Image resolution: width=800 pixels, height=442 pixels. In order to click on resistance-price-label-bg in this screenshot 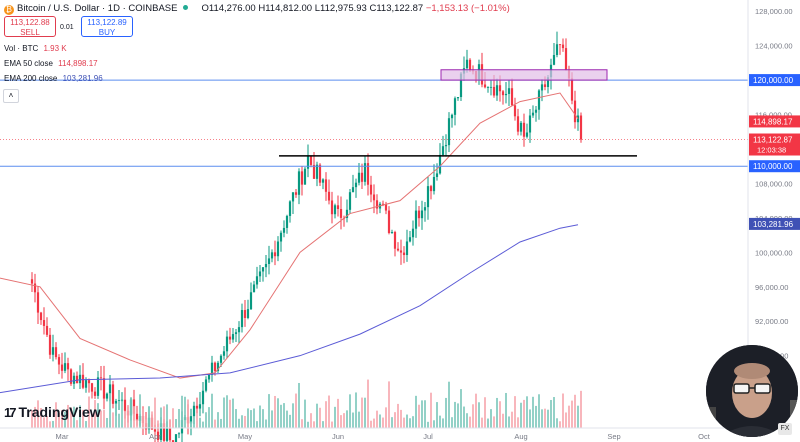, I will do `click(774, 80)`.